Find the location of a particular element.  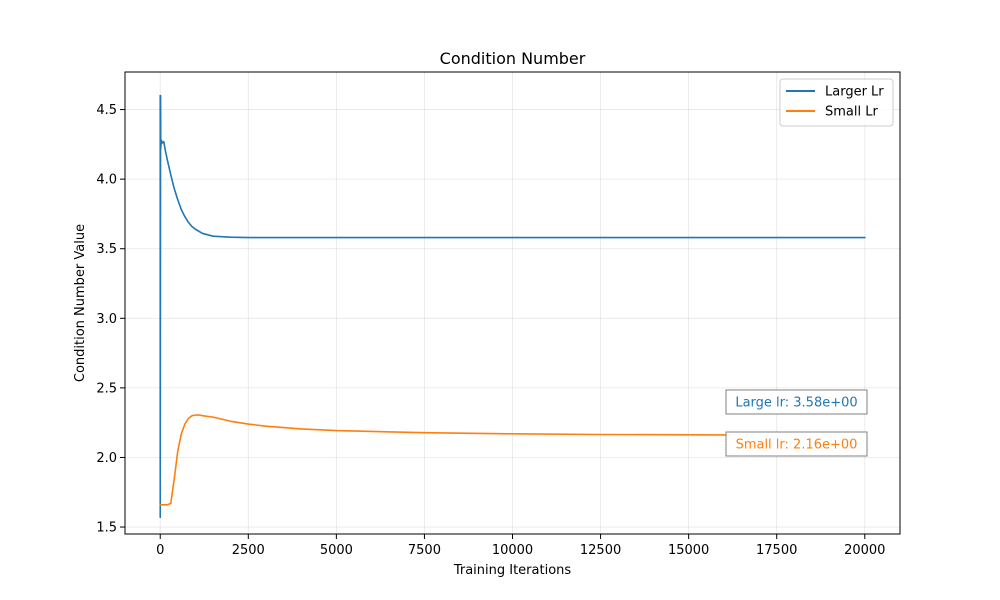

y-tick-label: 2.5 is located at coordinates (106, 388).